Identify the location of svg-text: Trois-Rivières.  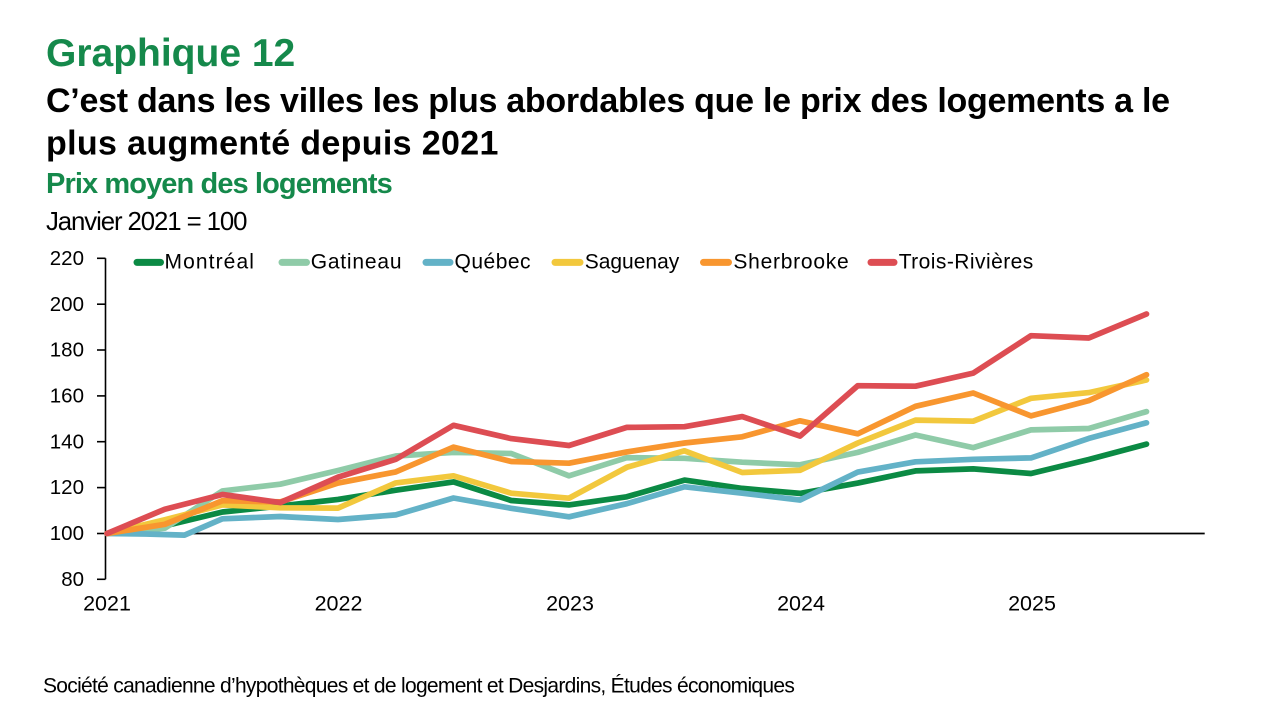
(966, 261).